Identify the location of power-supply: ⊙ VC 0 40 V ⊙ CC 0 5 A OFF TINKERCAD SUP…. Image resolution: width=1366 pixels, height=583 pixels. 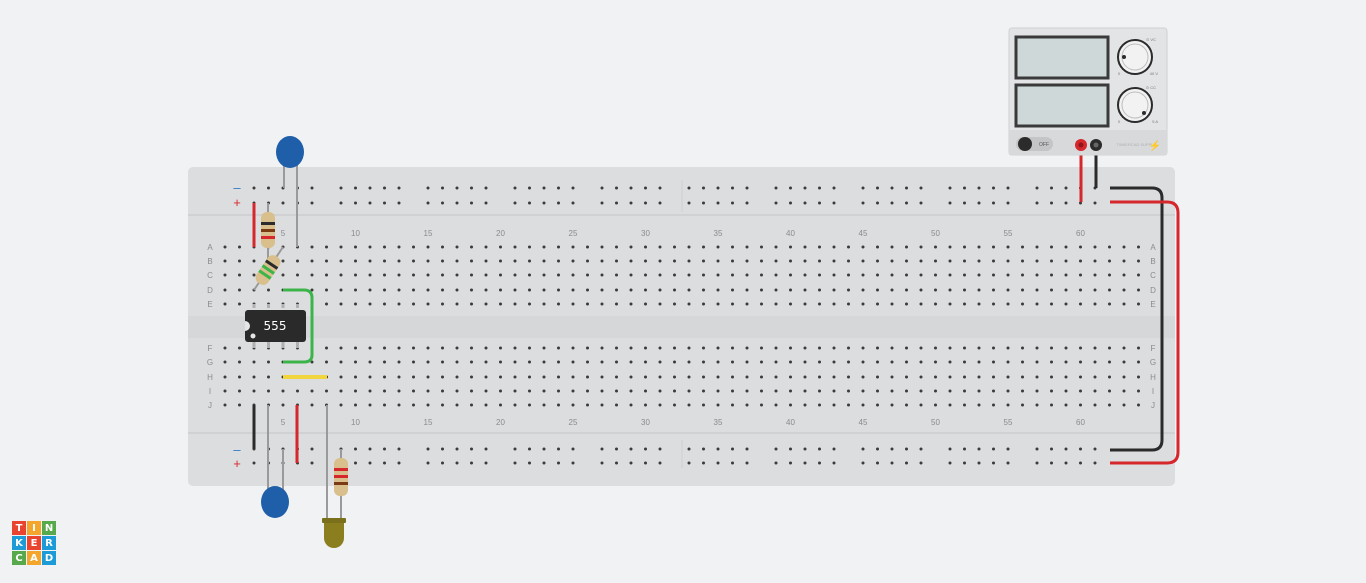
(1088, 91).